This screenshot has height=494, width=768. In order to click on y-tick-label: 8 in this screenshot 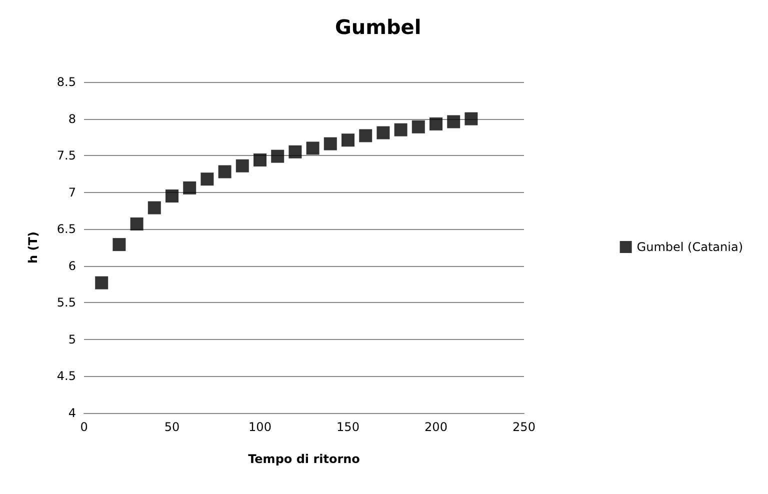, I will do `click(72, 119)`.